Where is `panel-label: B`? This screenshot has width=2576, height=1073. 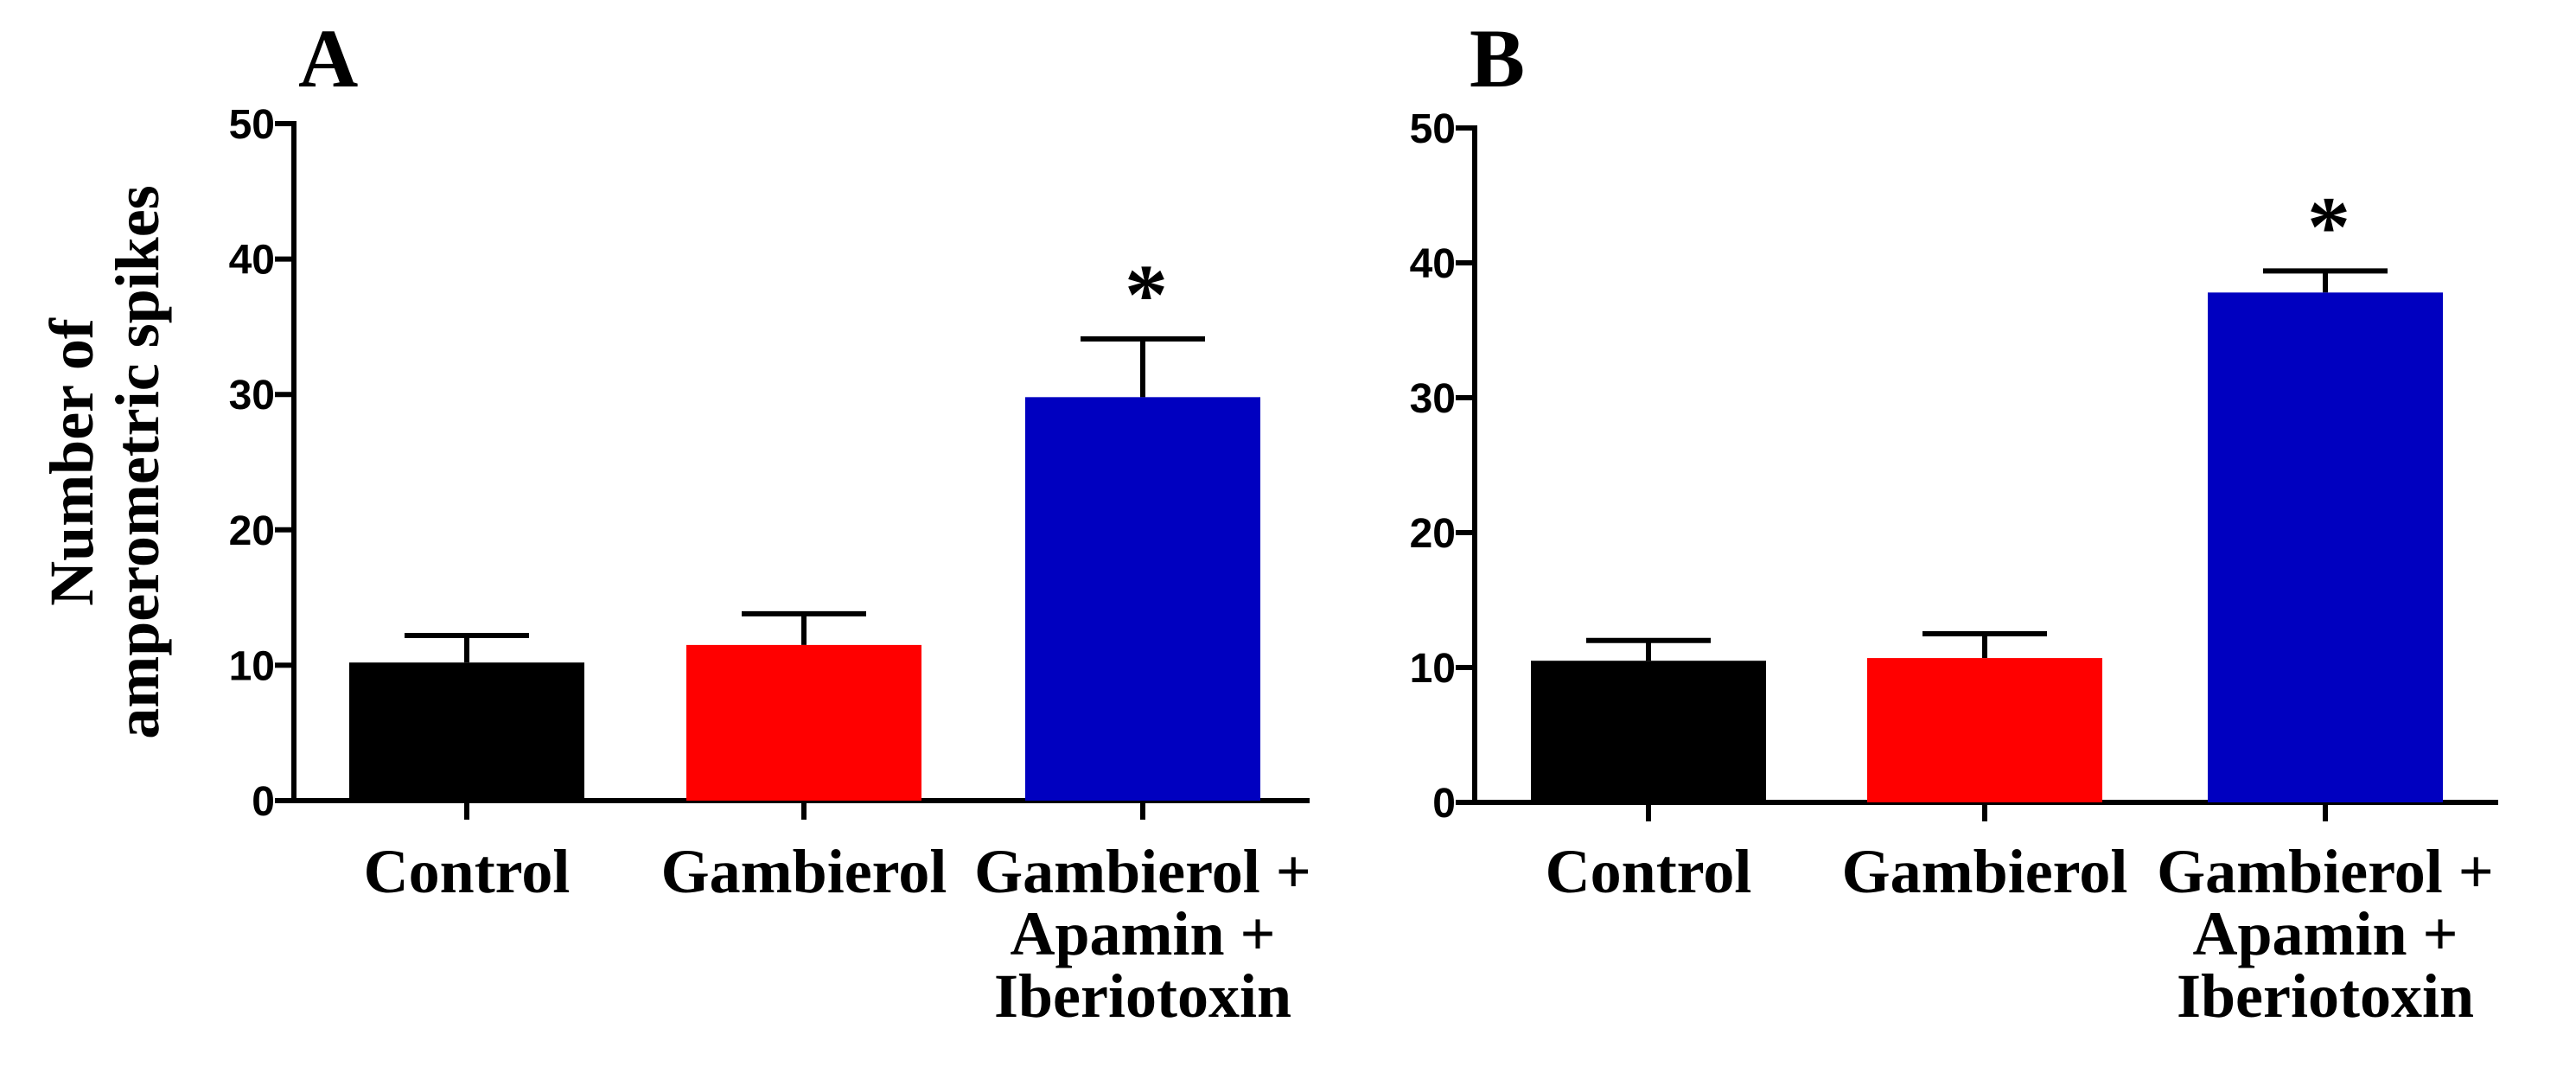 panel-label: B is located at coordinates (1497, 58).